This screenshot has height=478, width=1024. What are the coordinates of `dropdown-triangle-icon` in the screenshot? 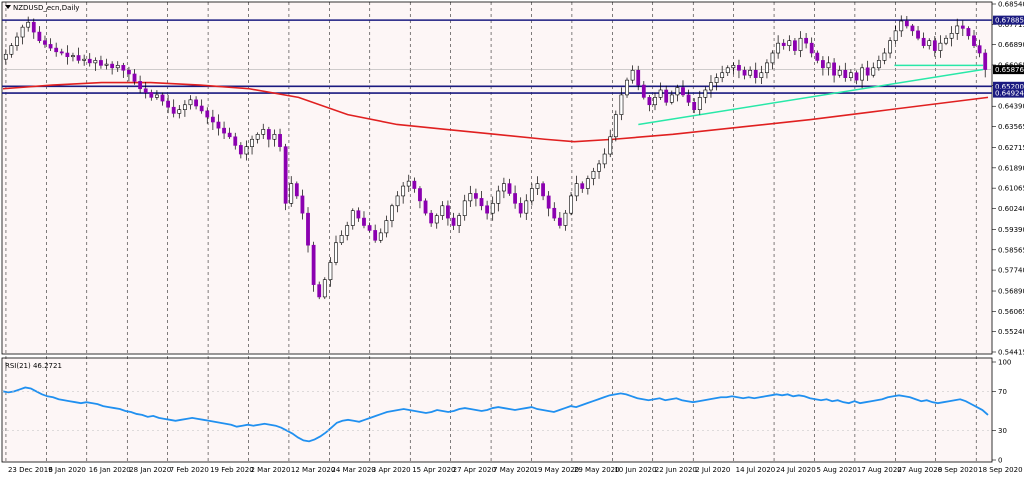 It's located at (8, 7).